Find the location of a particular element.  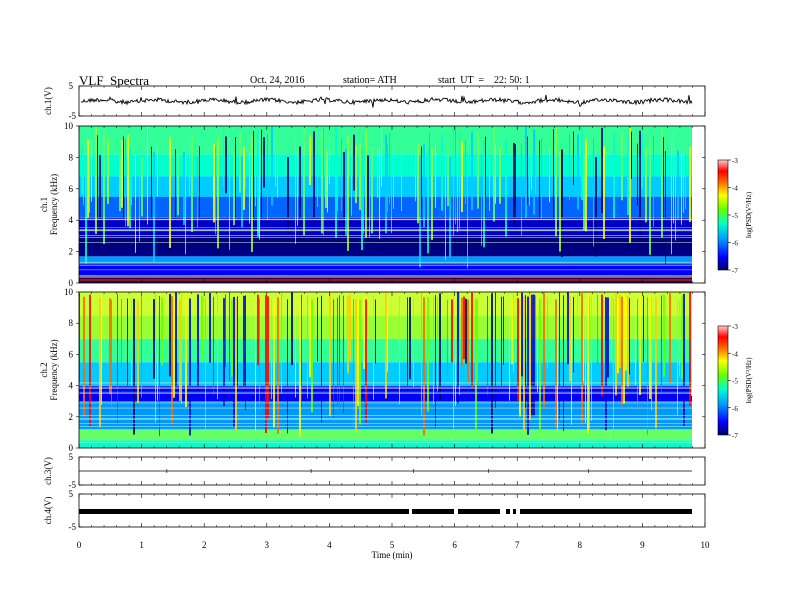

y-tick-label: -5 is located at coordinates (73, 485).